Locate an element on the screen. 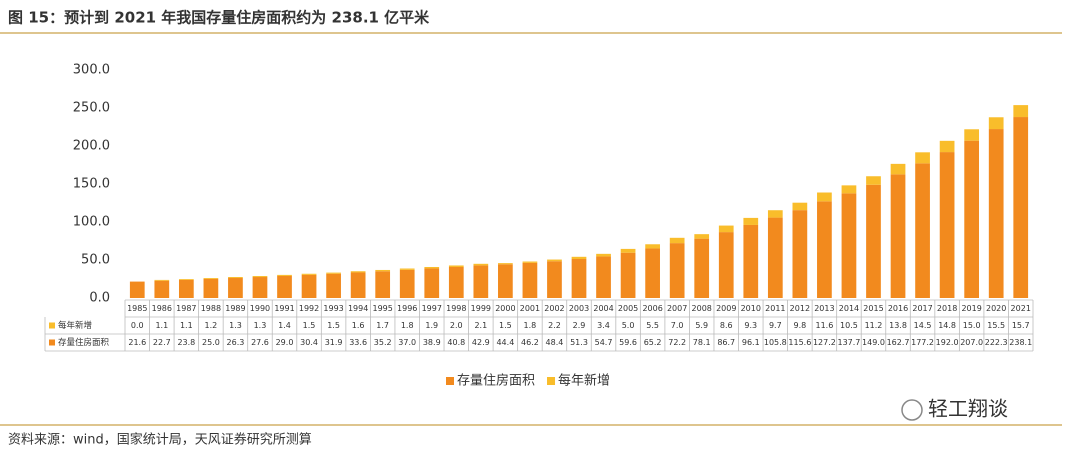  x-tick-label: 1992 is located at coordinates (309, 308).